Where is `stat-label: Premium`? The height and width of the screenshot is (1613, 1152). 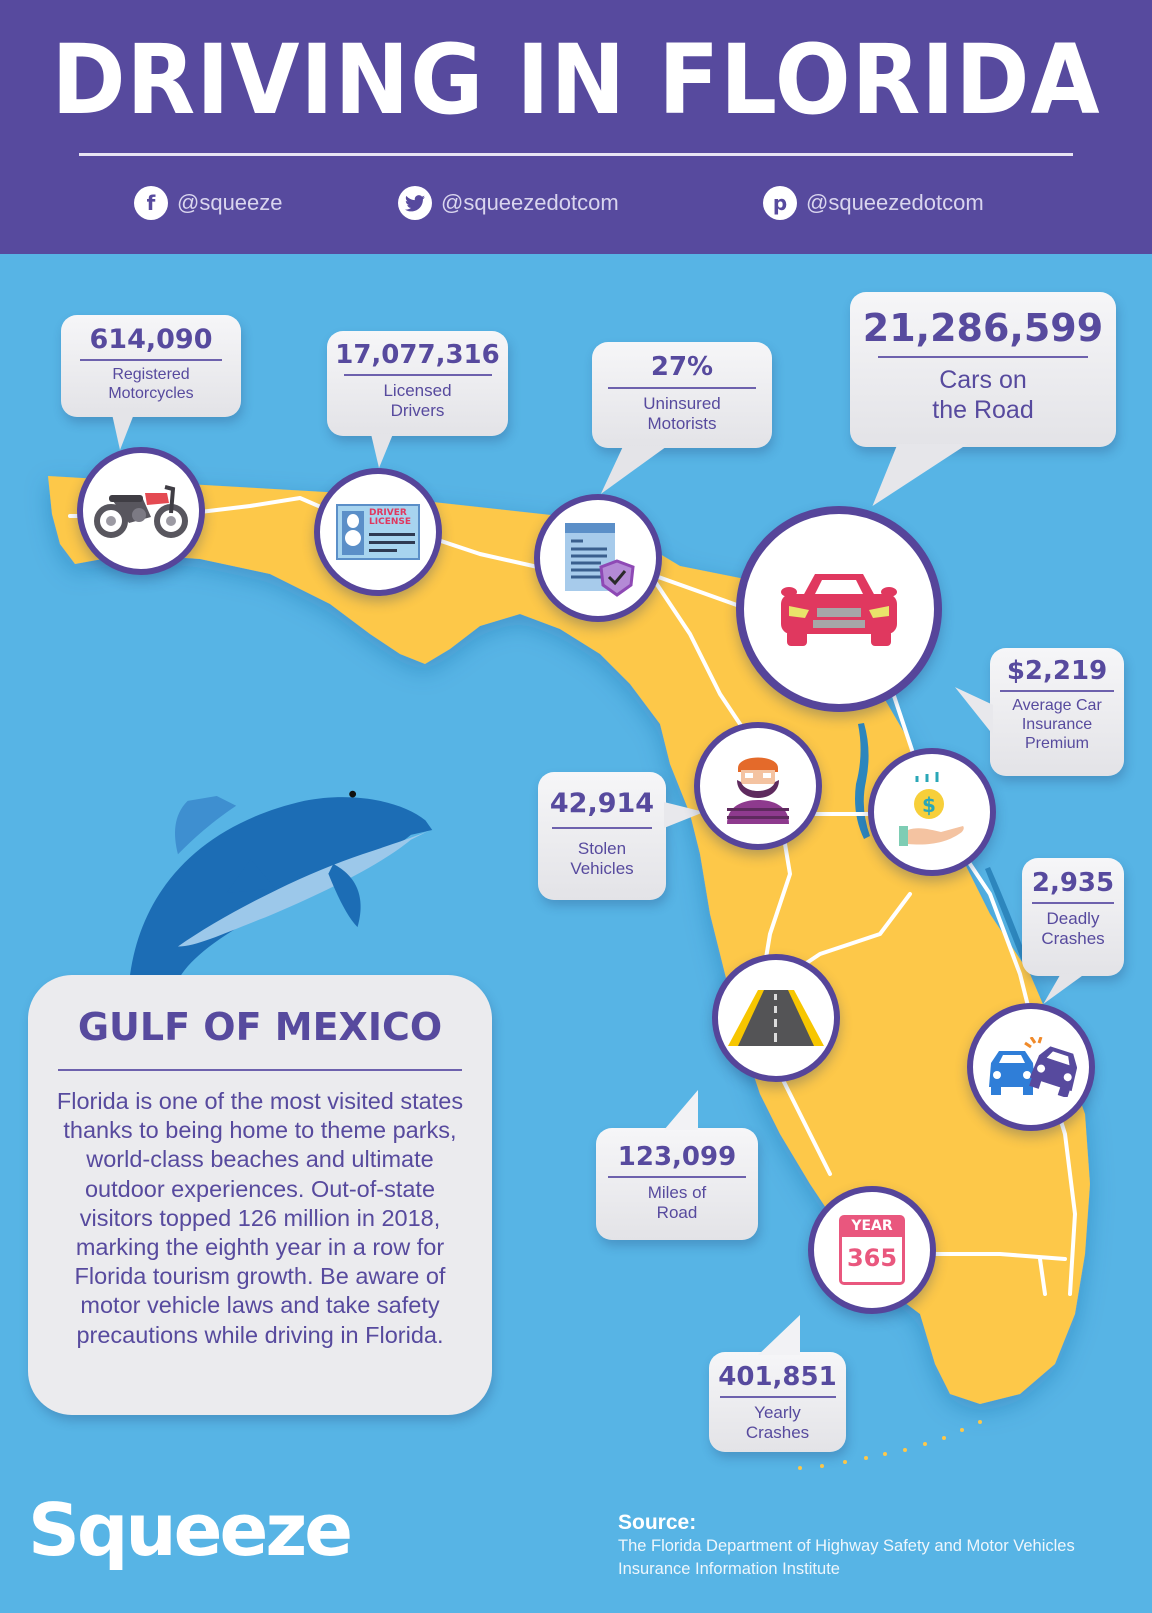 stat-label: Premium is located at coordinates (1056, 743).